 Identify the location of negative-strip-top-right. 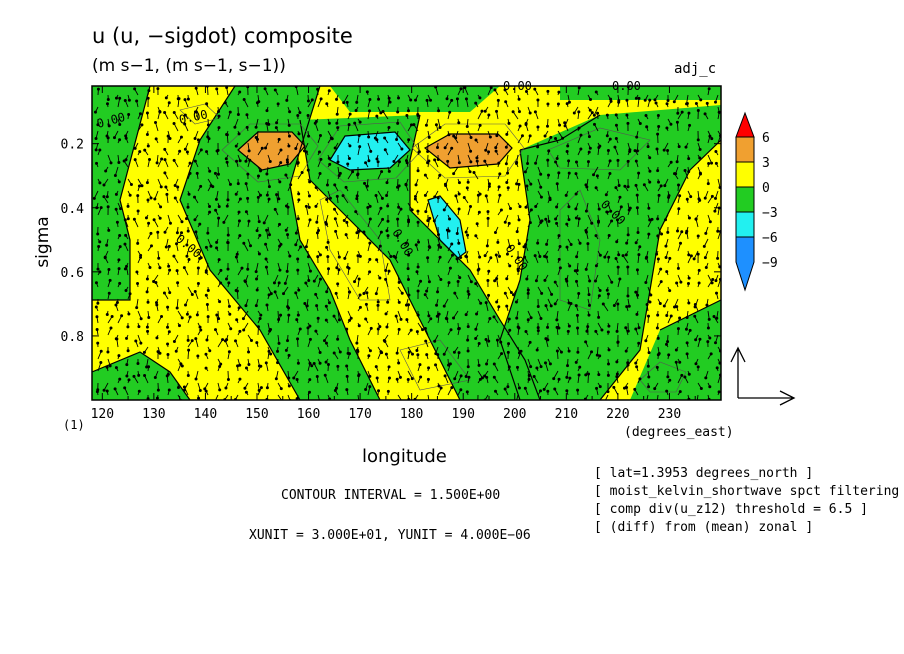
(640, 93).